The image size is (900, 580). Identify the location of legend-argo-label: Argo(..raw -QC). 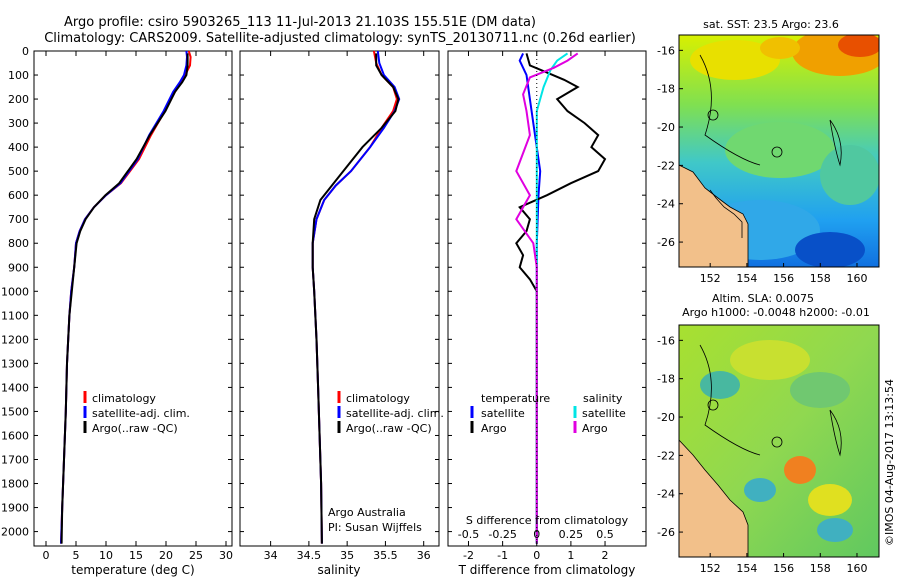
(135, 428).